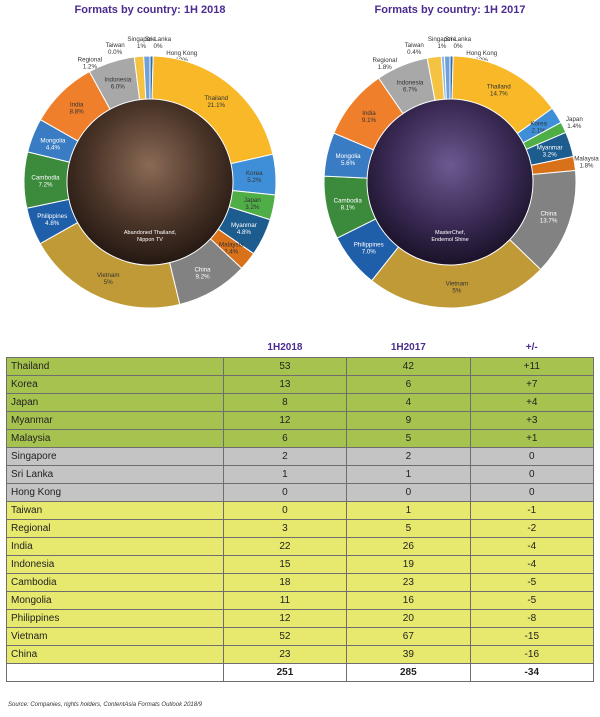  What do you see at coordinates (408, 582) in the screenshot?
I see `cell-1h2017: 23` at bounding box center [408, 582].